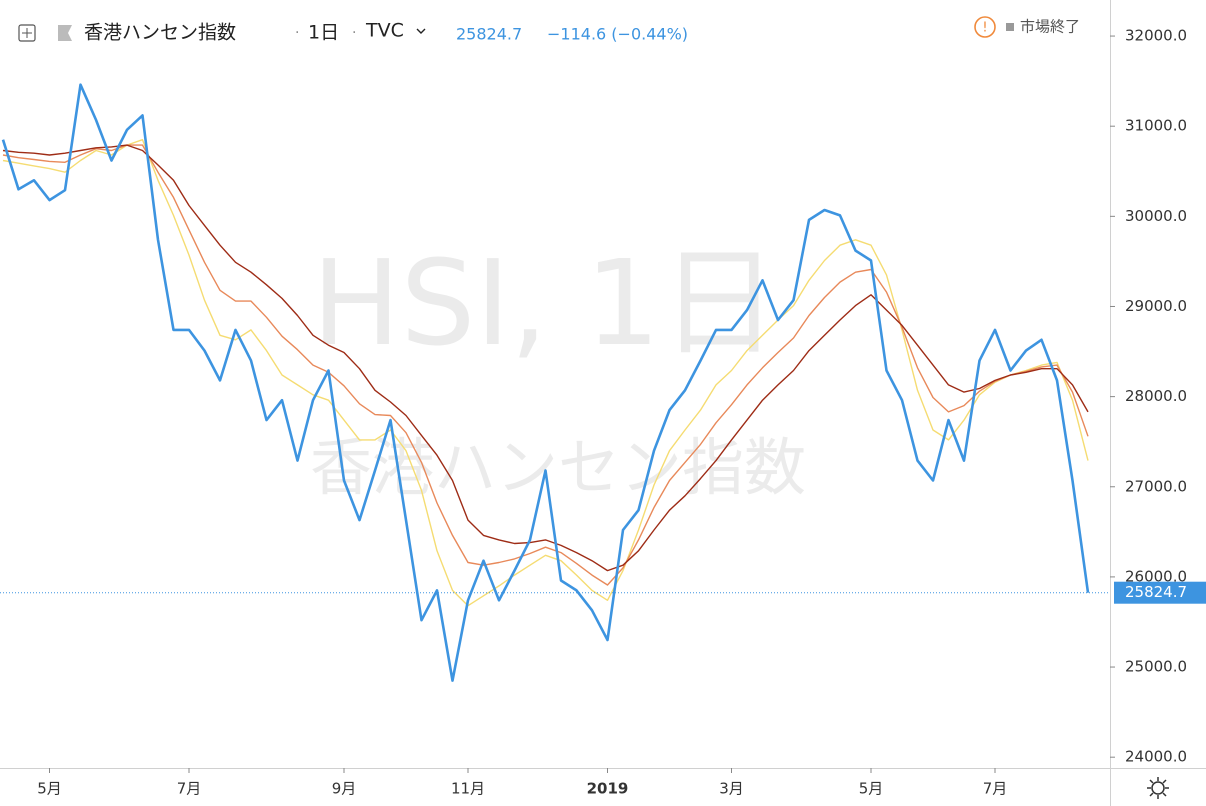 The image size is (1206, 806). I want to click on gear, so click(1158, 788).